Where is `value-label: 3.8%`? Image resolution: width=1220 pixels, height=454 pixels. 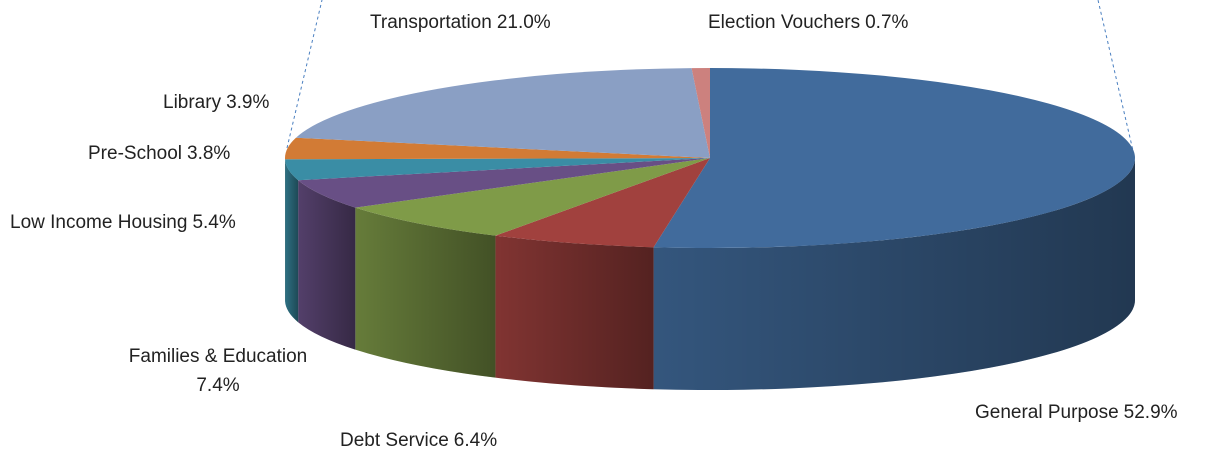
value-label: 3.8% is located at coordinates (208, 153).